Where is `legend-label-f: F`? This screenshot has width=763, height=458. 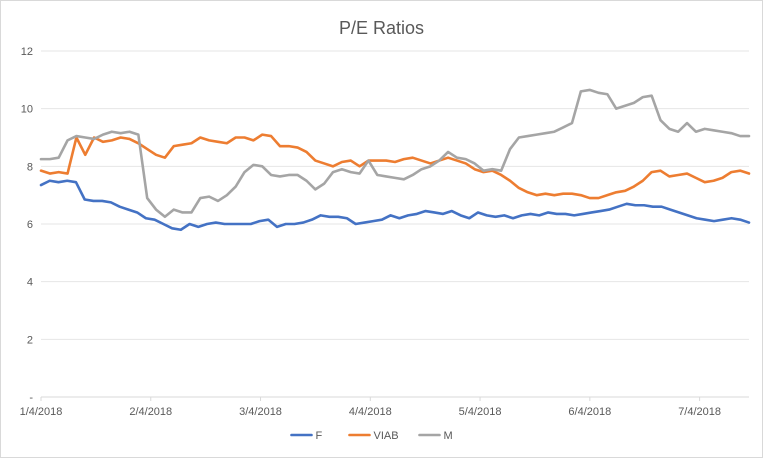
legend-label-f: F is located at coordinates (319, 436).